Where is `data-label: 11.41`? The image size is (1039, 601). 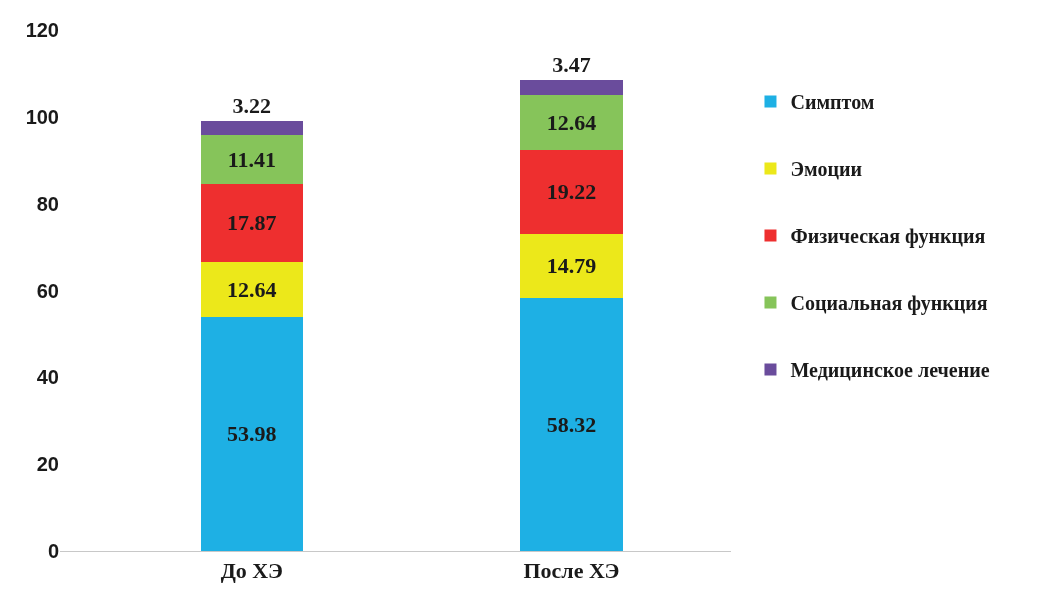 data-label: 11.41 is located at coordinates (251, 159).